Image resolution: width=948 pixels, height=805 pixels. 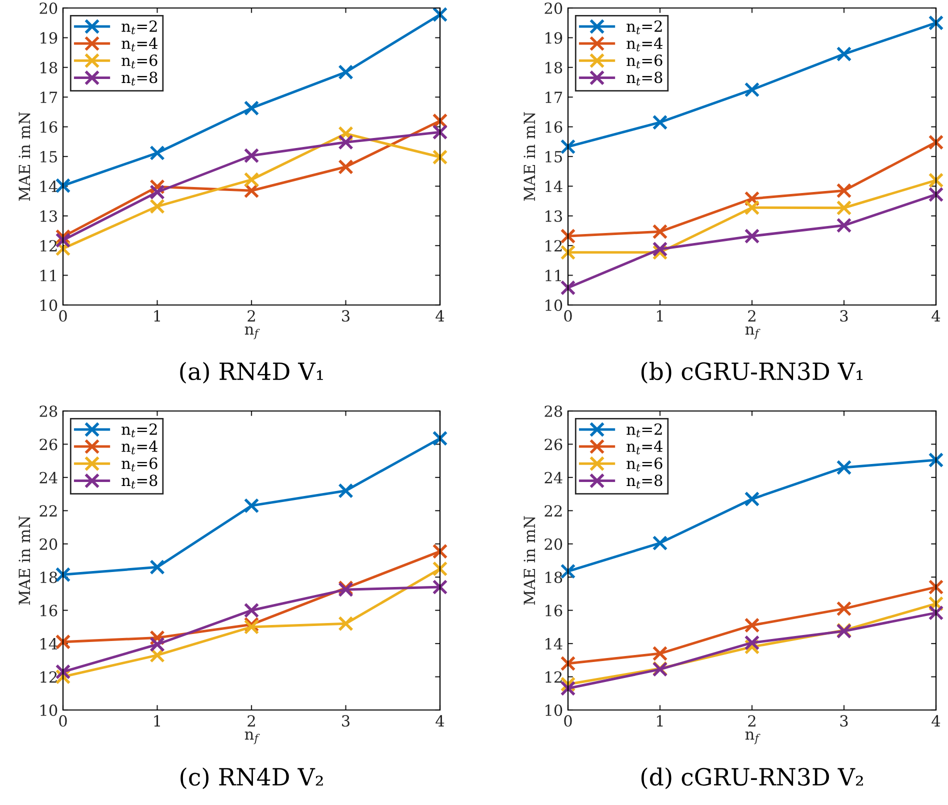 I want to click on text: (a) RN4D V₁, so click(x=251, y=373).